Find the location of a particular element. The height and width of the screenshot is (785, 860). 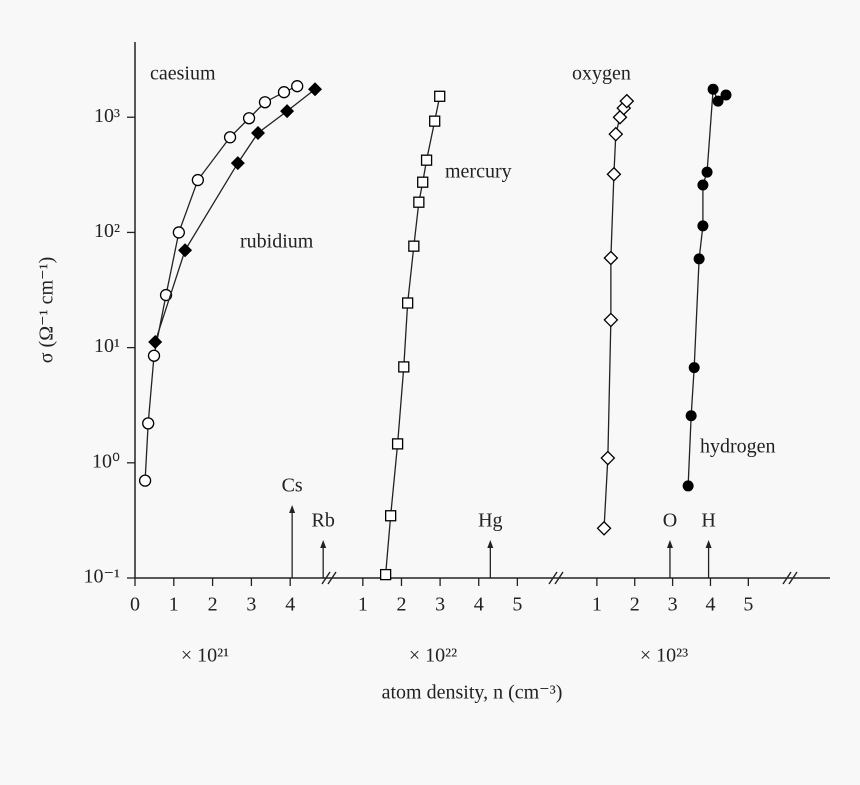

axis-breaks is located at coordinates (559, 578).